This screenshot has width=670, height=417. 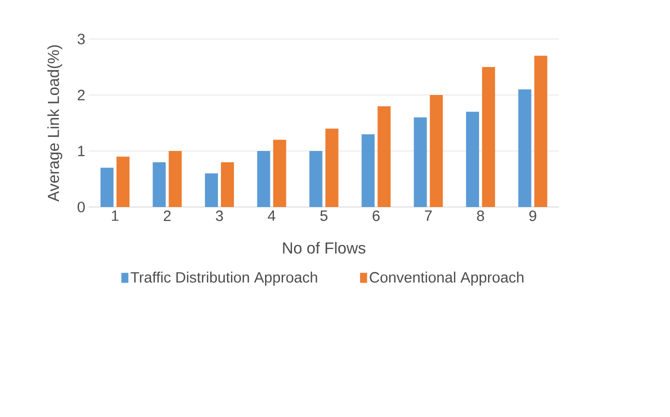 What do you see at coordinates (54, 123) in the screenshot?
I see `y-axis-title: Average Link Load(%)` at bounding box center [54, 123].